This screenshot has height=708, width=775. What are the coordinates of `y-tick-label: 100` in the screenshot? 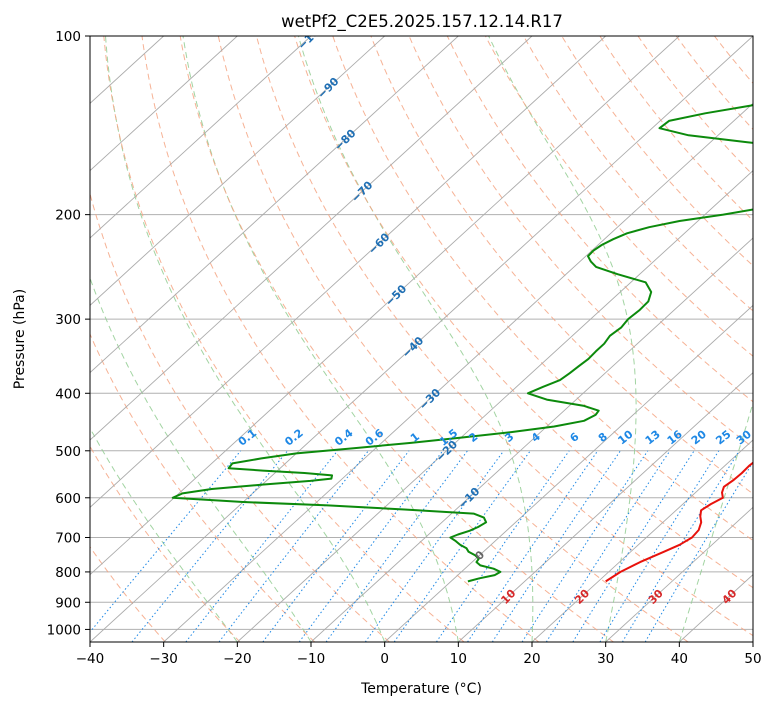 It's located at (68, 37).